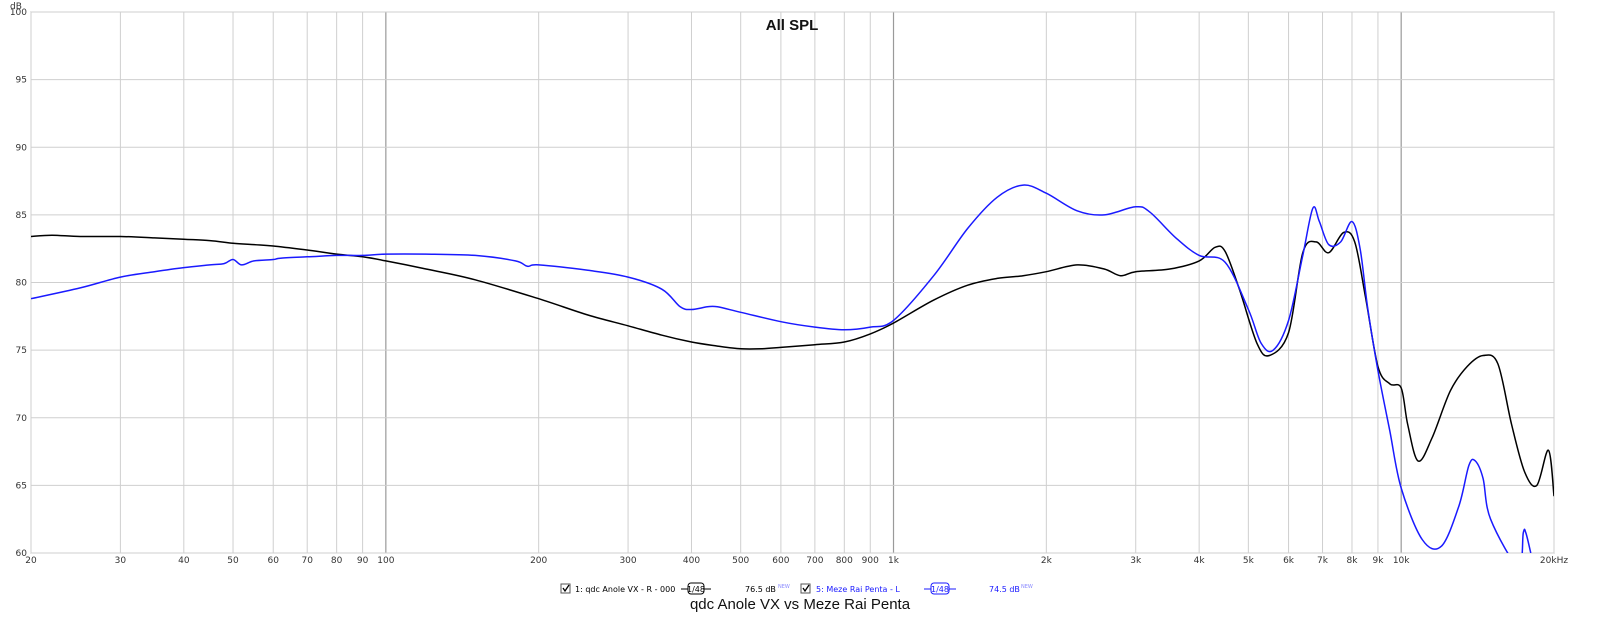 The width and height of the screenshot is (1600, 630). Describe the element at coordinates (21, 81) in the screenshot. I see `y-tick-label: 95` at that location.